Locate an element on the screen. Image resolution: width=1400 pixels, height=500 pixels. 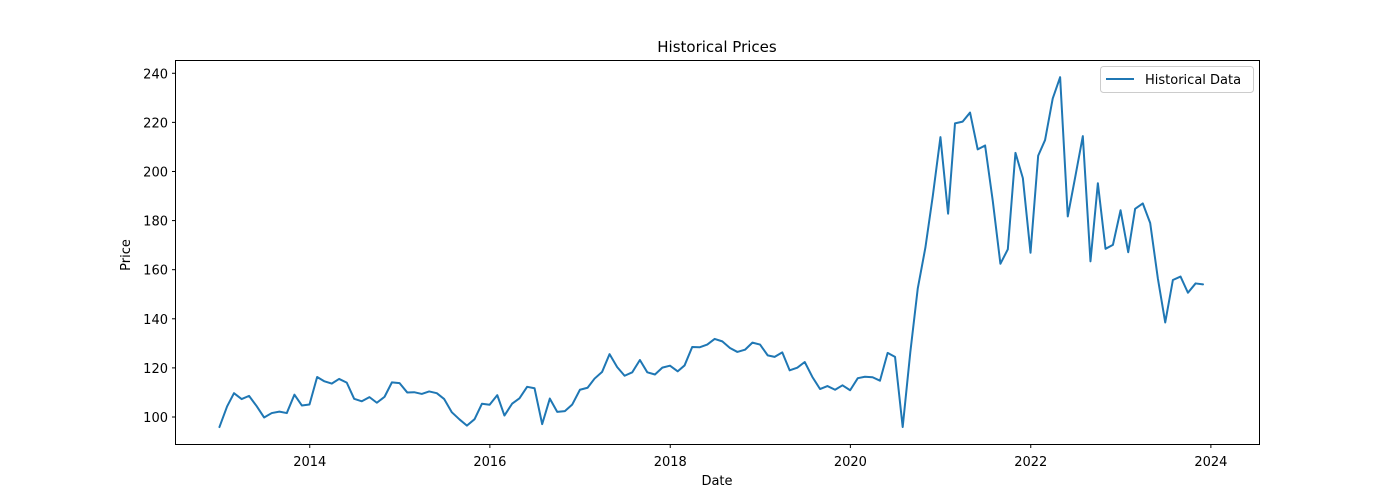
x-tick-label: 2016 is located at coordinates (489, 462).